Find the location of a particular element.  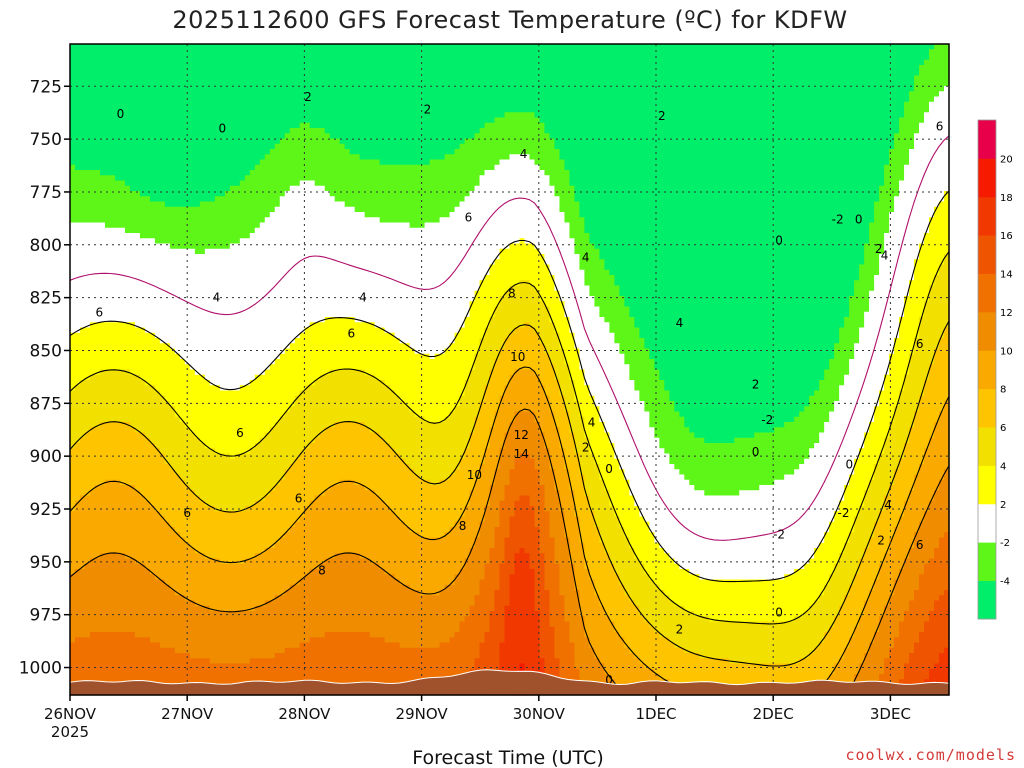

y-tick-label: 825 is located at coordinates (46, 299).